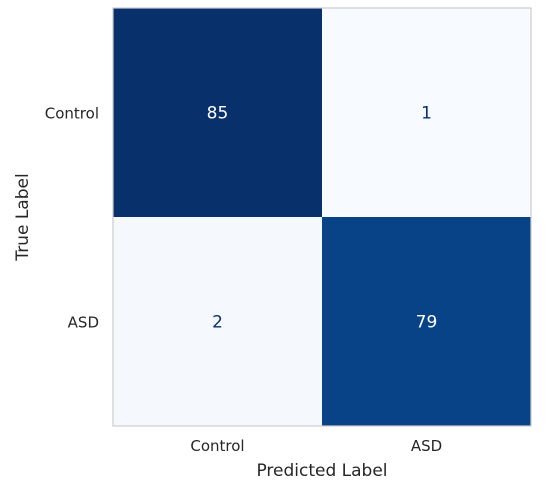  What do you see at coordinates (72, 218) in the screenshot?
I see `y-tick-labels: Control ASD` at bounding box center [72, 218].